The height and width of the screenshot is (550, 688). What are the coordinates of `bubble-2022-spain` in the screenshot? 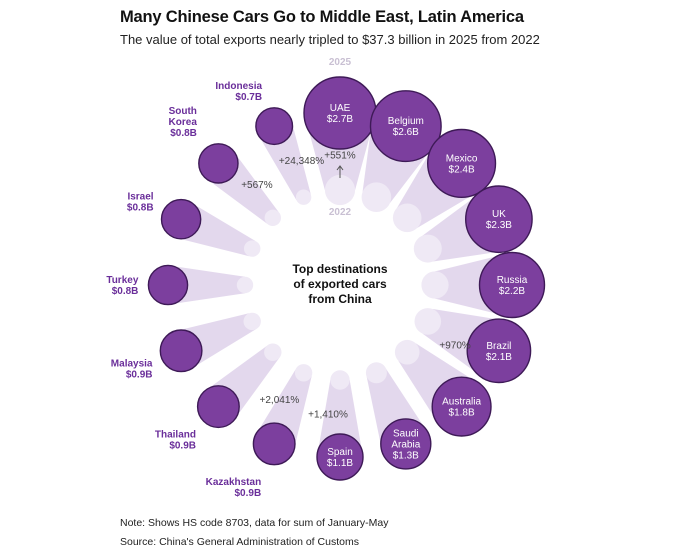 It's located at (340, 380).